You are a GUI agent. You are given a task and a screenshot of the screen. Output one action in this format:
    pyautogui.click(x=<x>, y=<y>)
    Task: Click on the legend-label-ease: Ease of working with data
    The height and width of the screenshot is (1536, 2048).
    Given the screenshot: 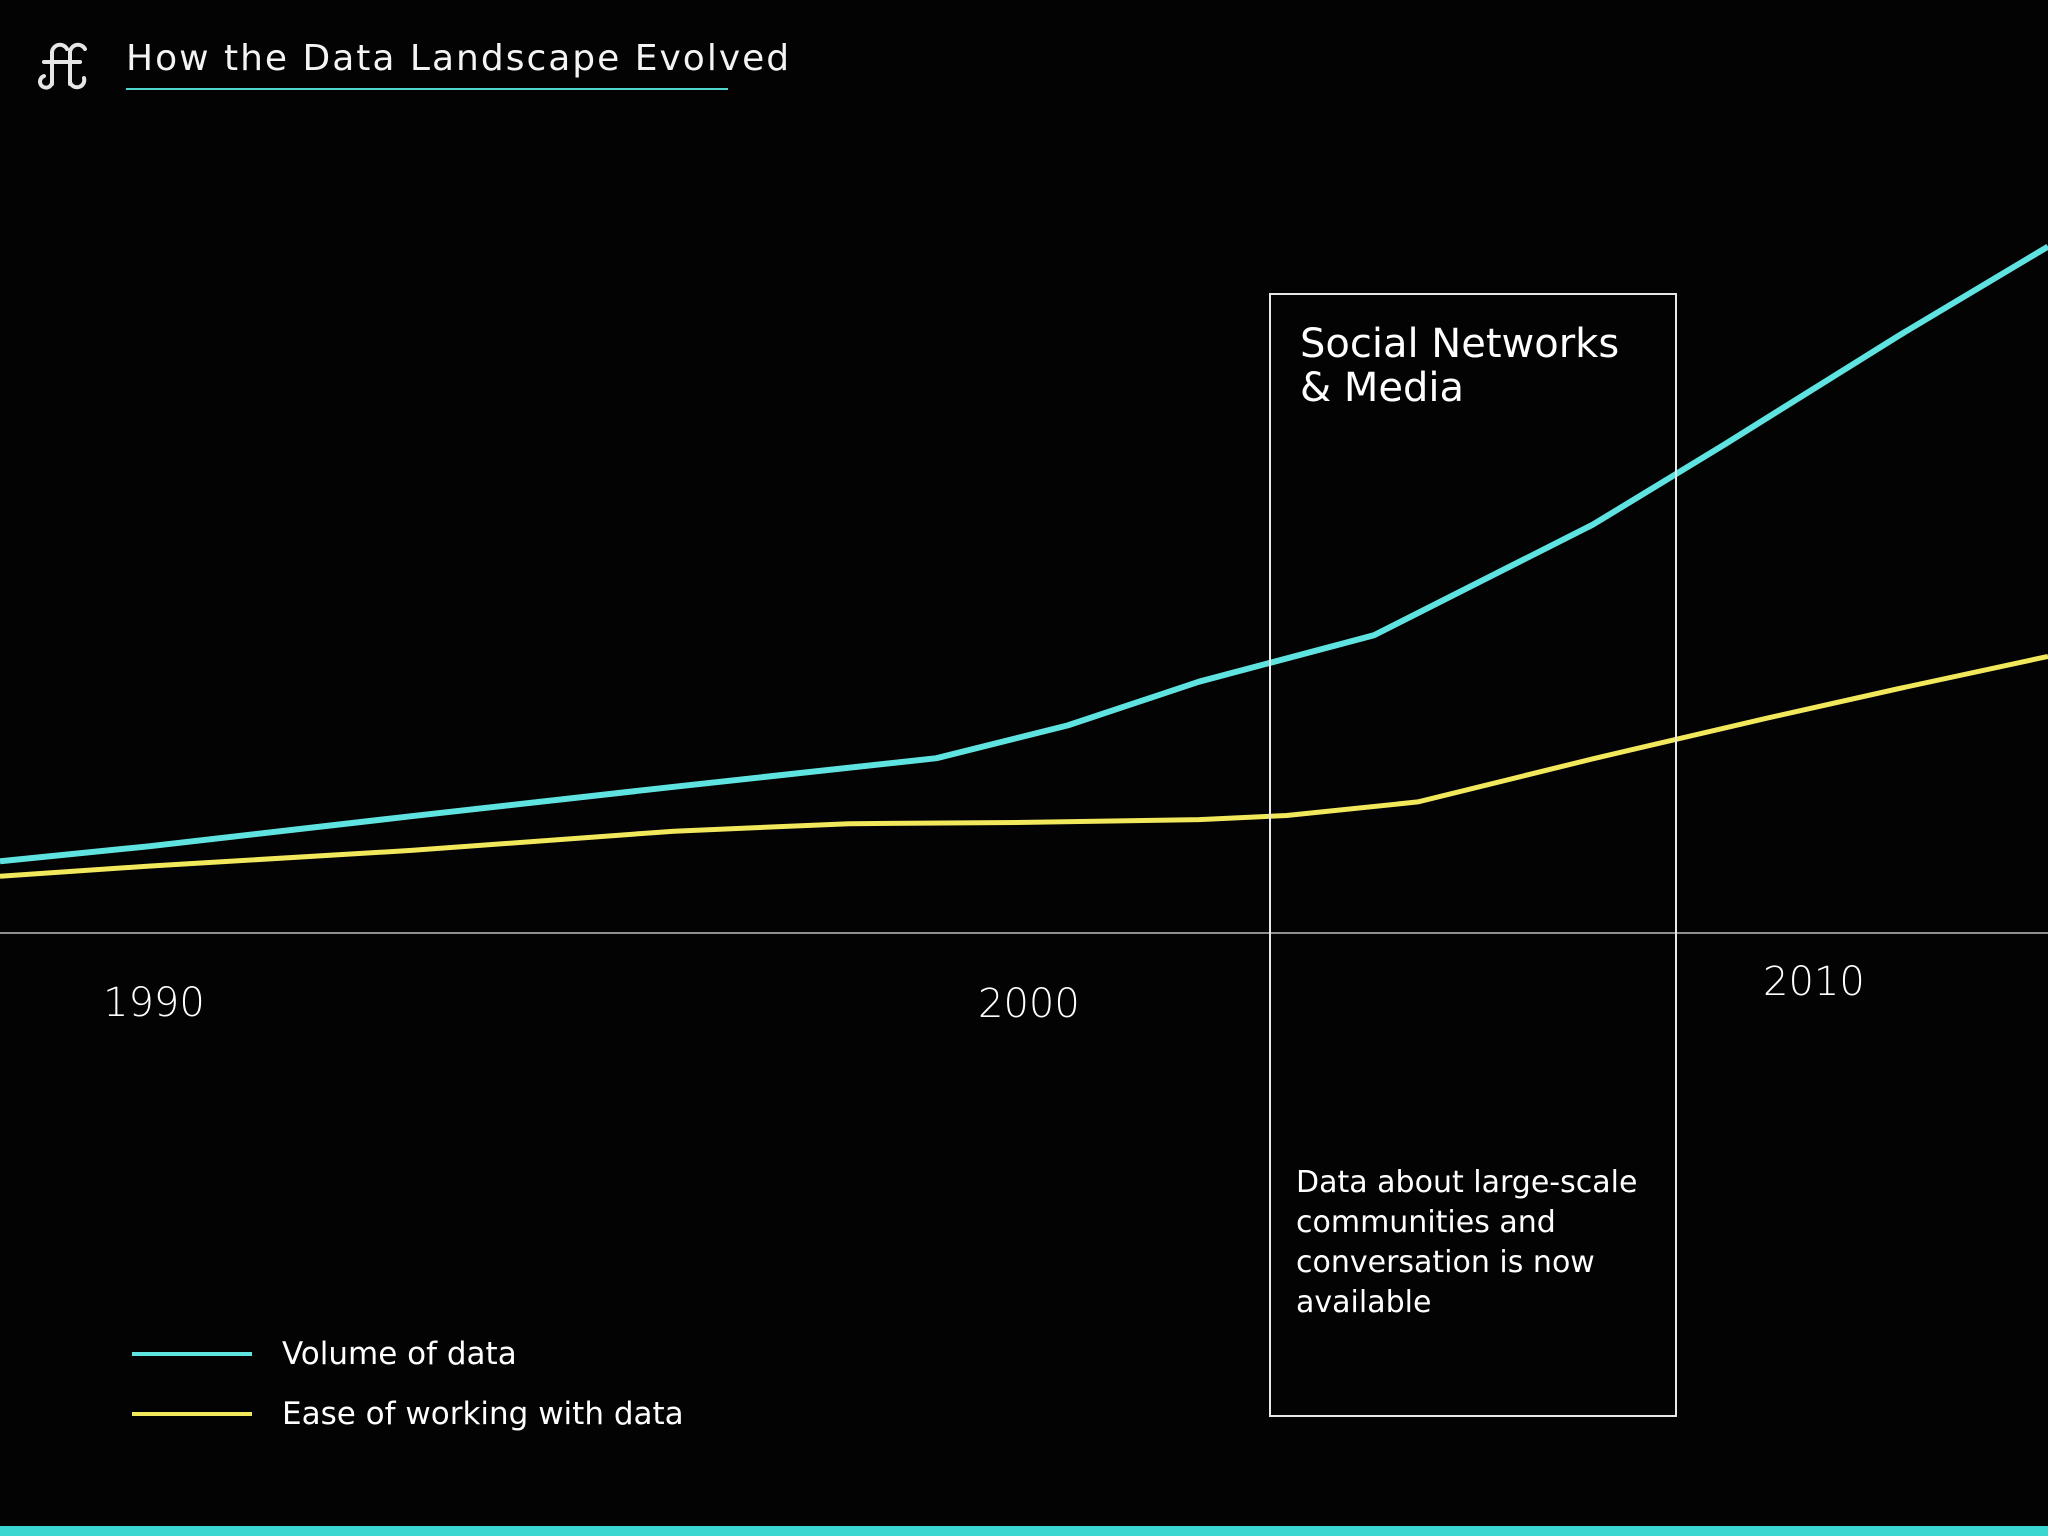 What is the action you would take?
    pyautogui.click(x=483, y=1414)
    